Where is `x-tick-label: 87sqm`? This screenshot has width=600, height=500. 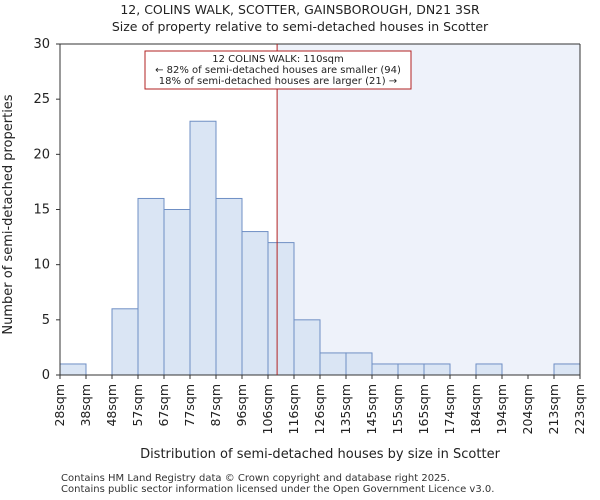
x-tick-label: 87sqm is located at coordinates (215, 405).